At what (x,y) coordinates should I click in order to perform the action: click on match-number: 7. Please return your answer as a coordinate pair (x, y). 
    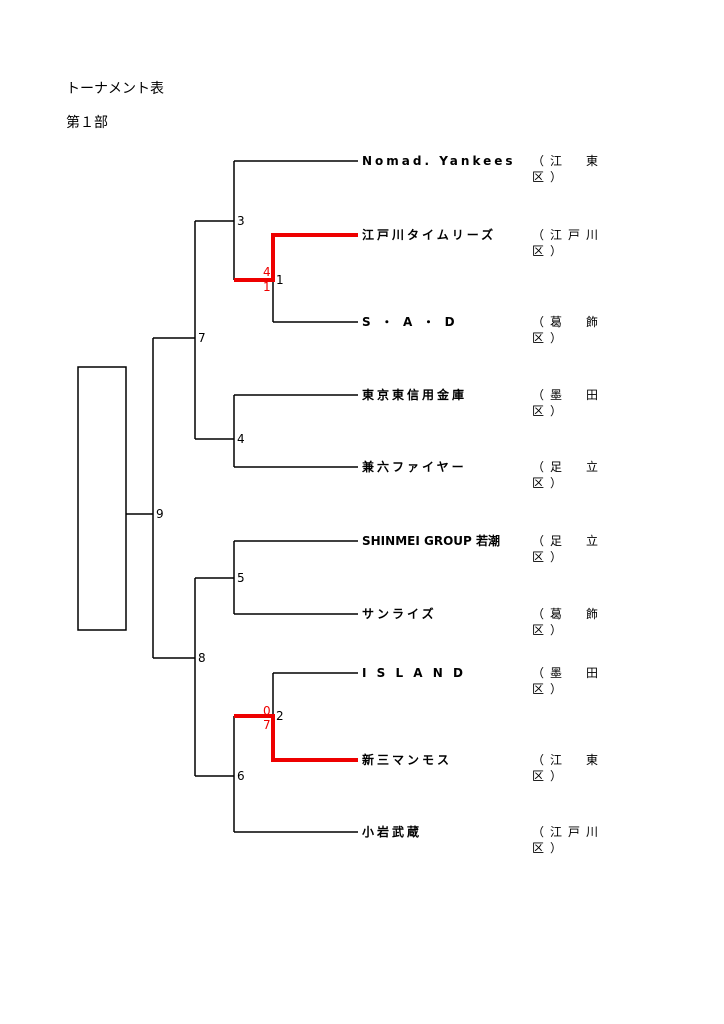
    Looking at the image, I should click on (202, 338).